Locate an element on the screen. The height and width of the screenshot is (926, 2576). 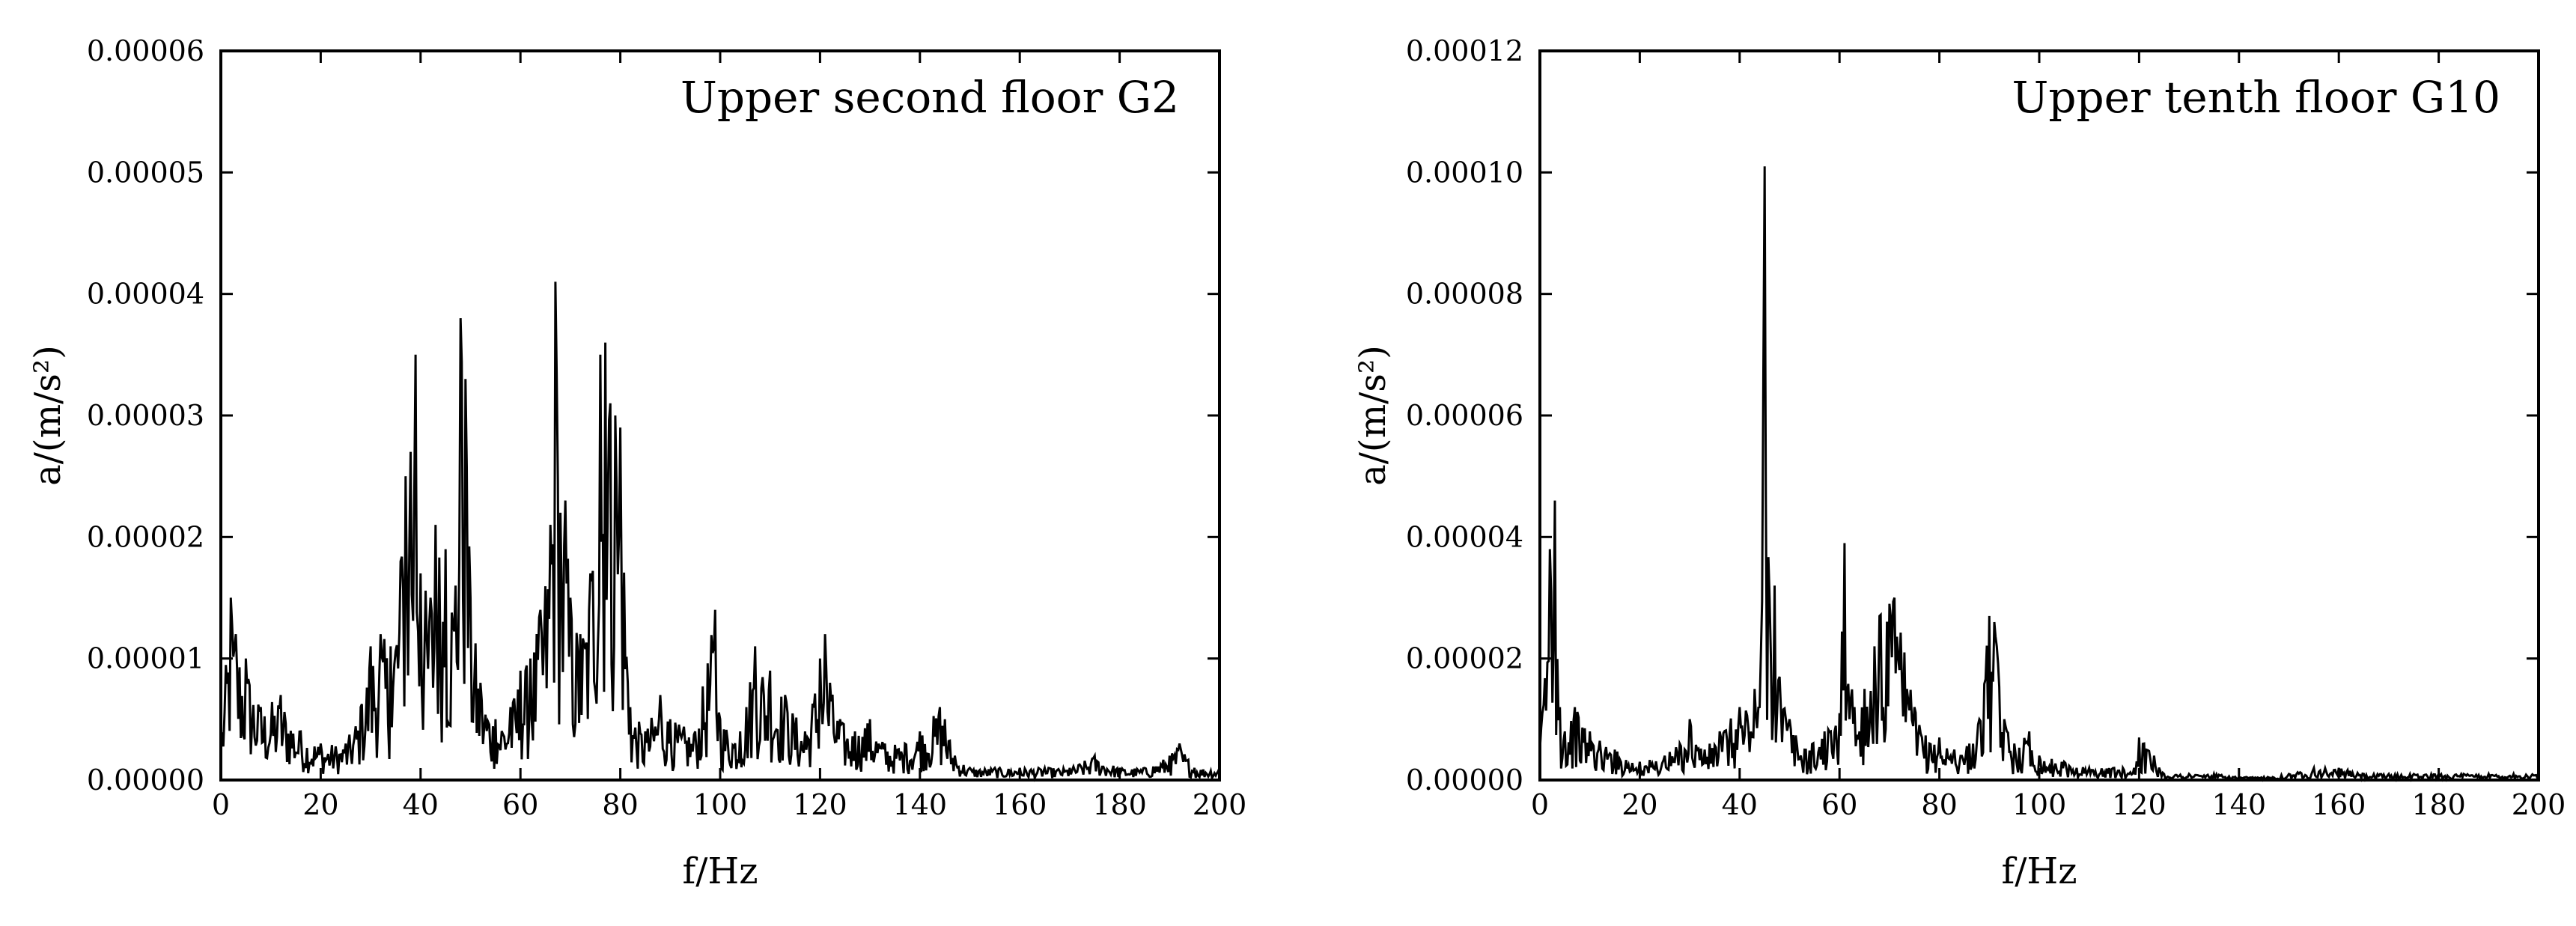
y-tick-label: 0.00005 is located at coordinates (145, 172).